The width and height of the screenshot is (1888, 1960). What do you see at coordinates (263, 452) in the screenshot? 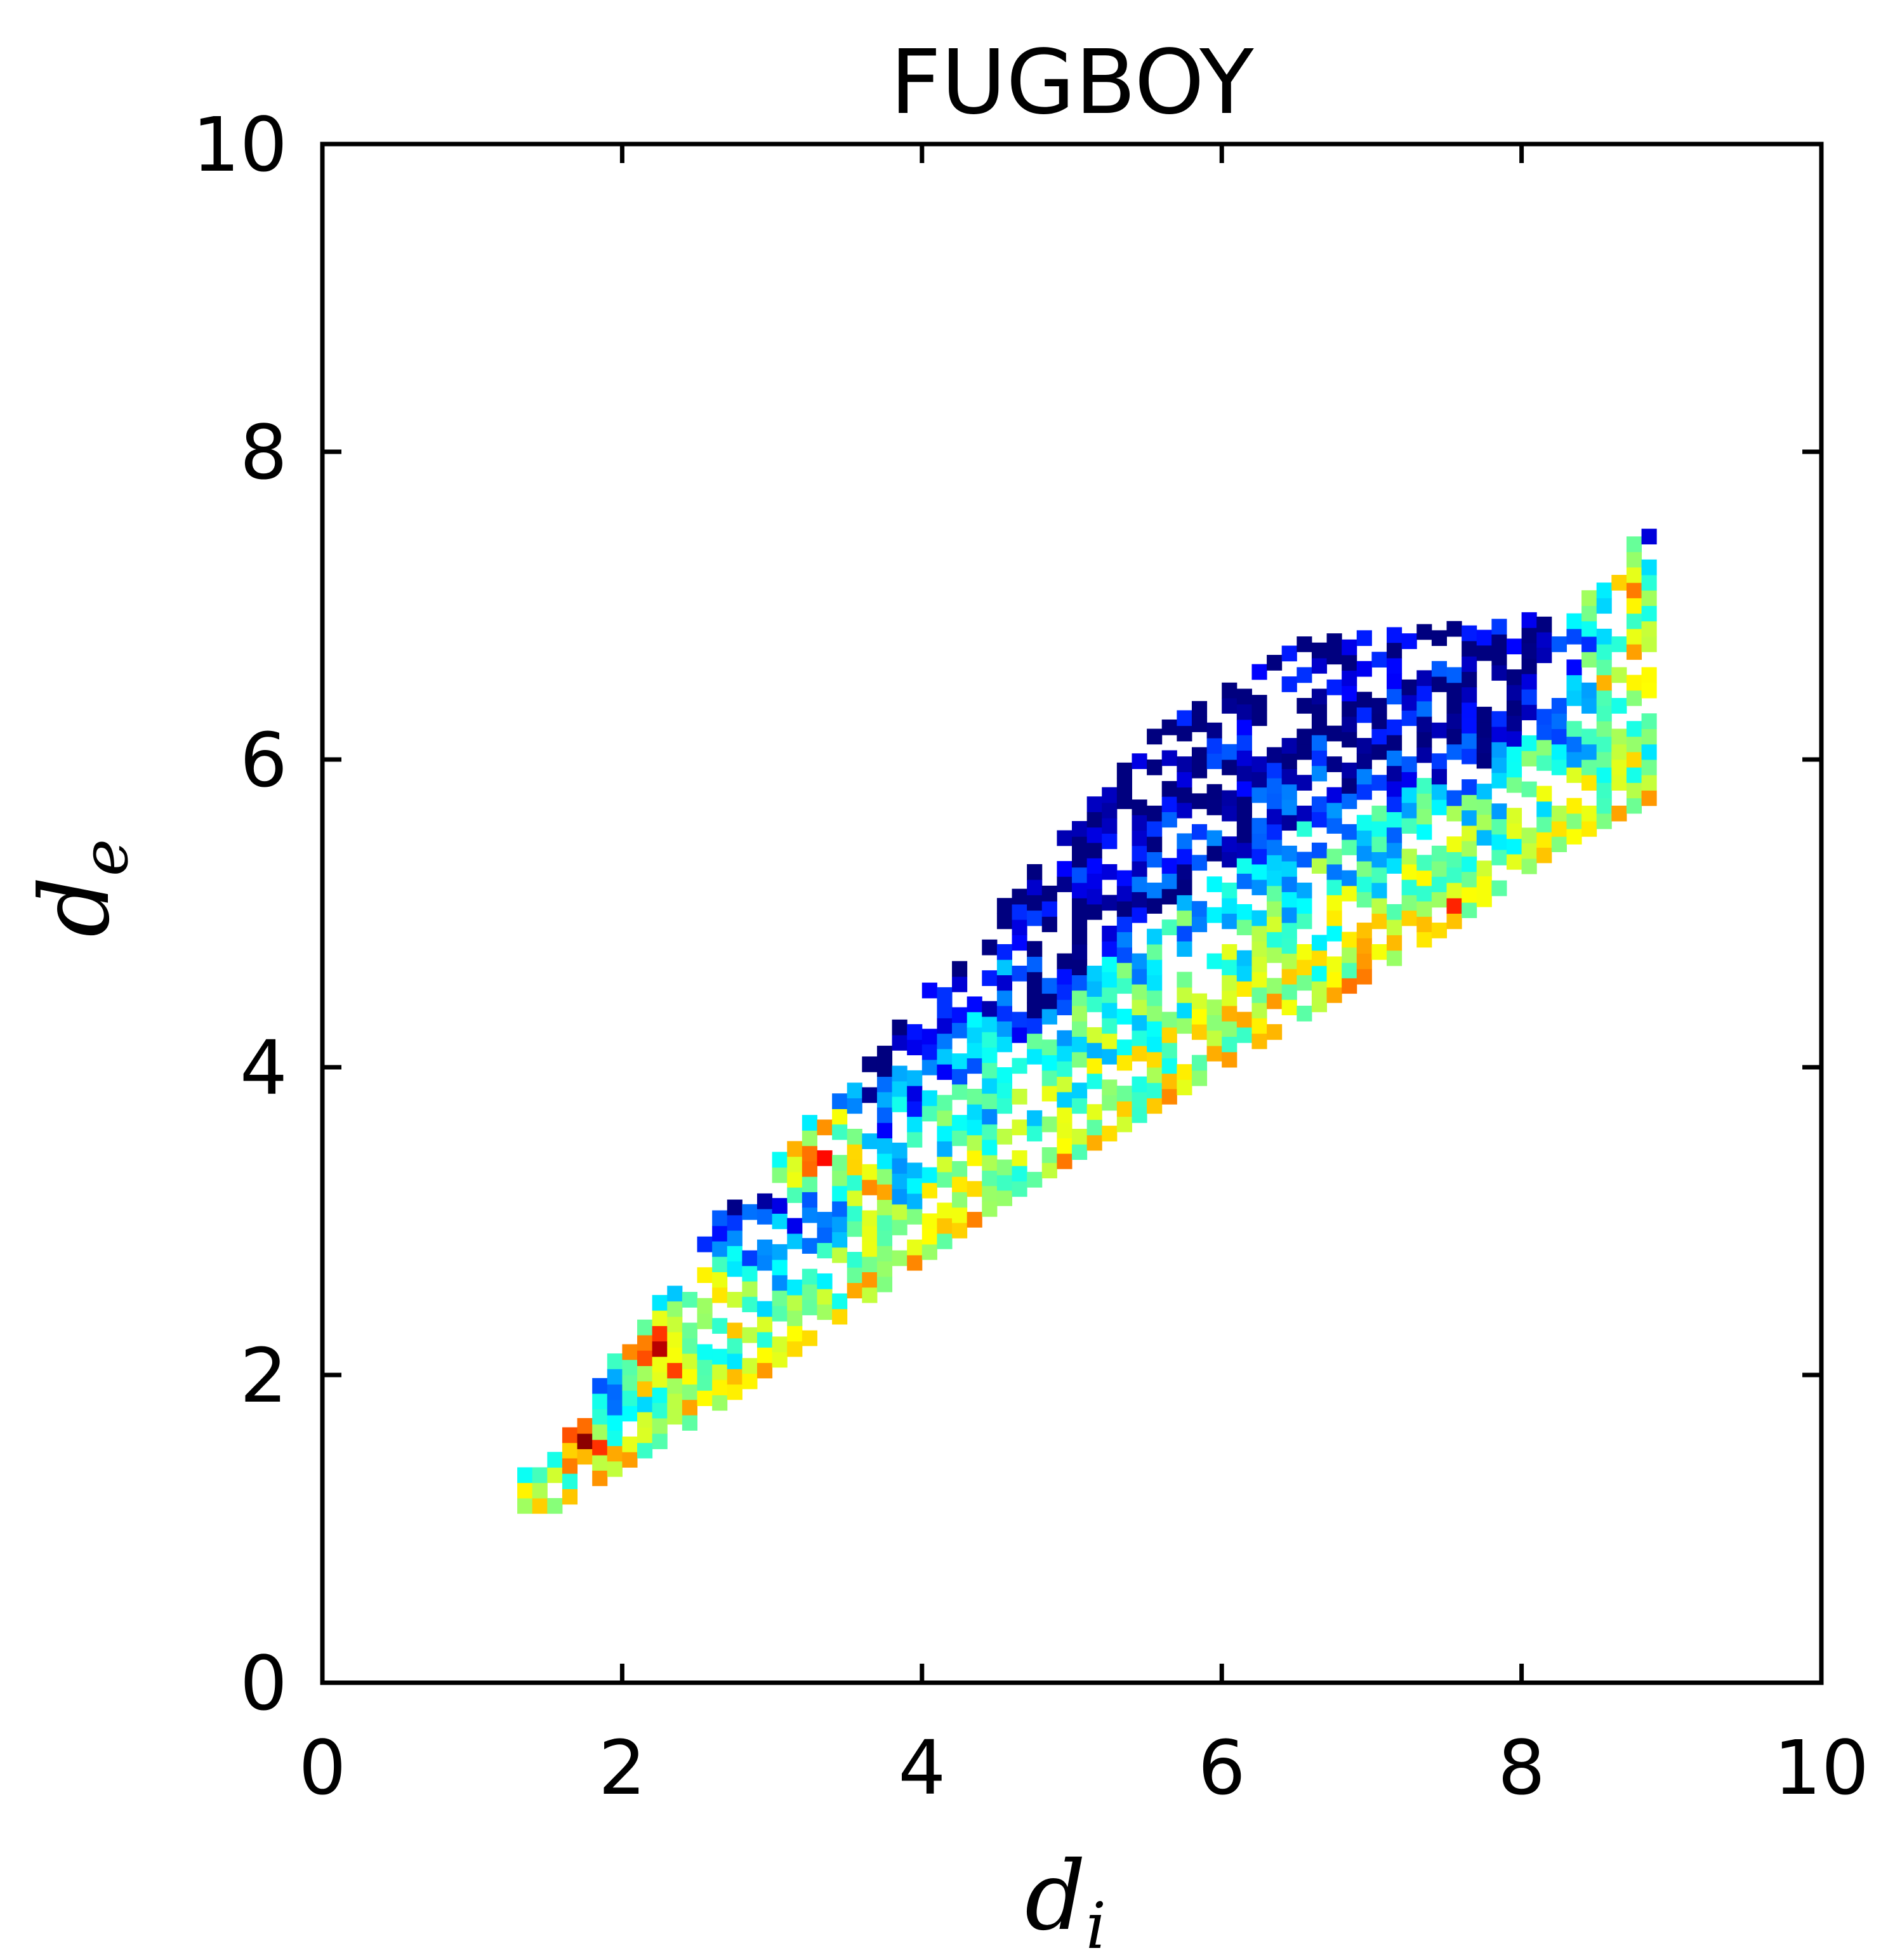
I see `y-tick-label-8: 8` at bounding box center [263, 452].